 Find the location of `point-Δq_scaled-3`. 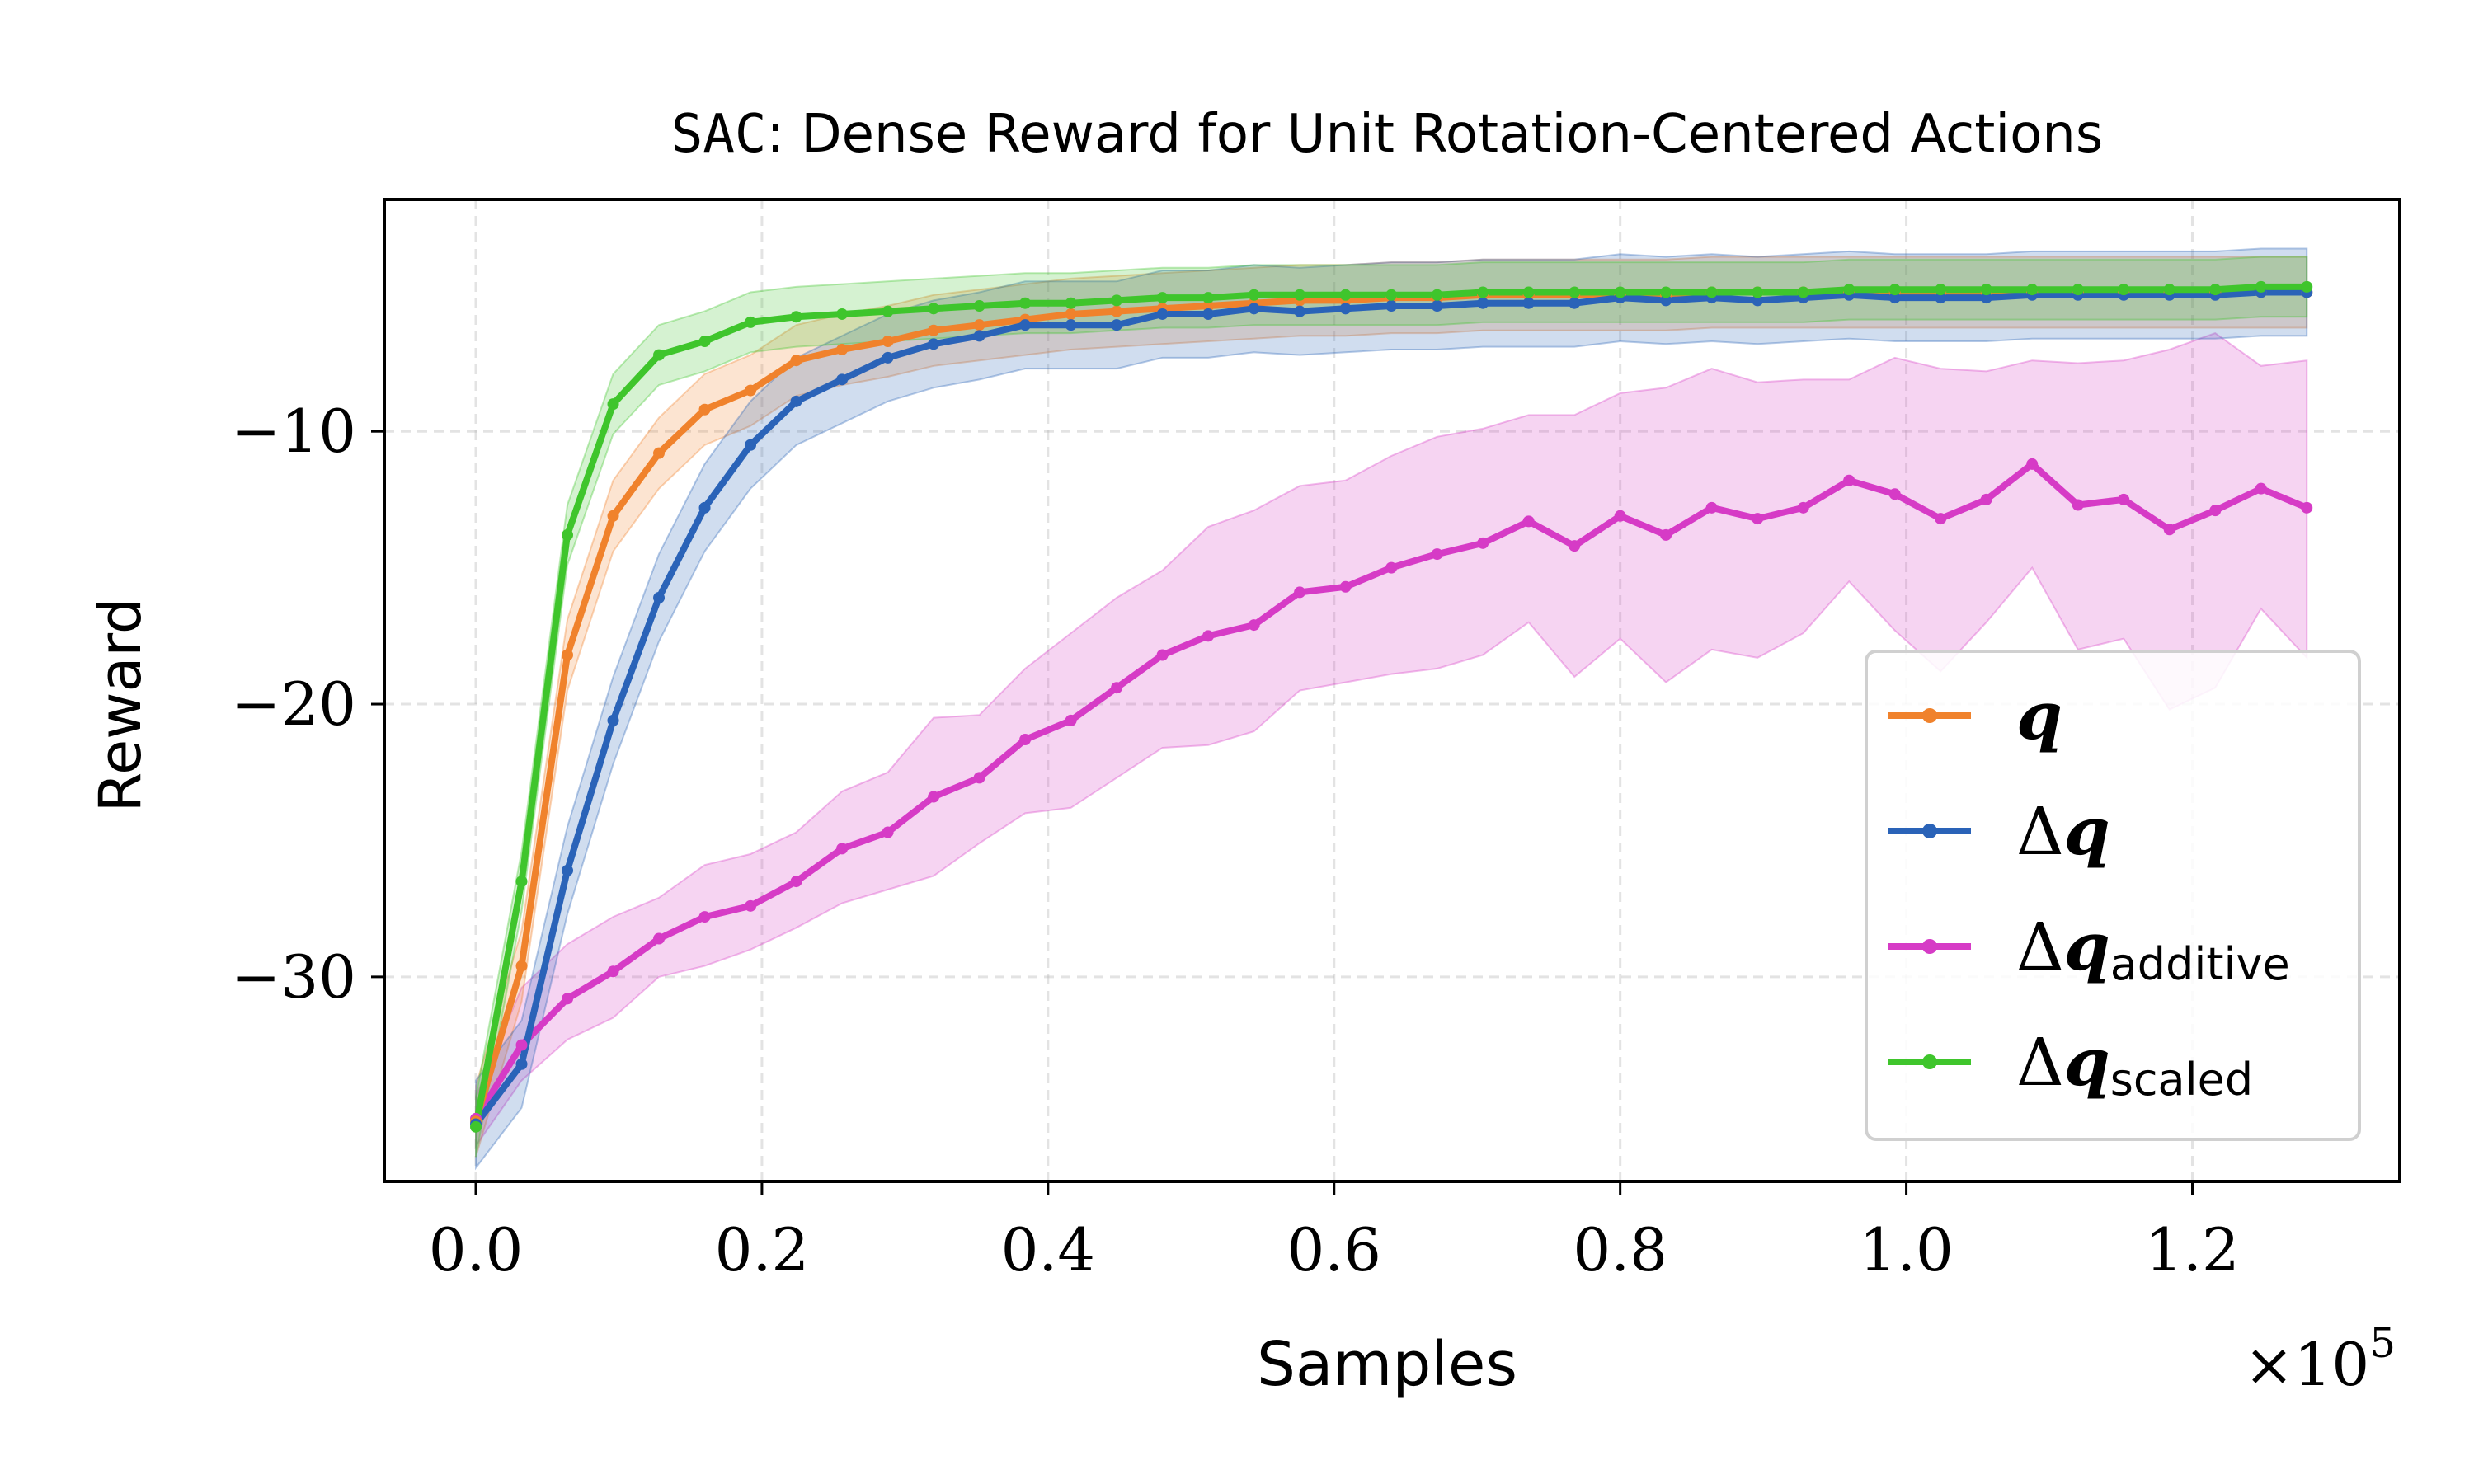

point-Δq_scaled-3 is located at coordinates (613, 404).